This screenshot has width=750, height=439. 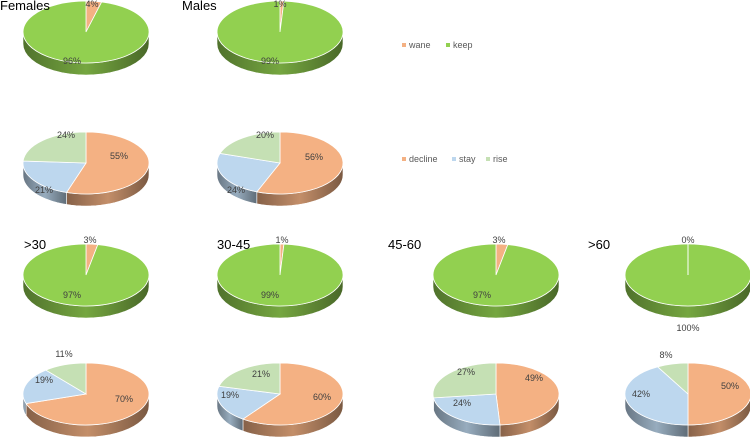 What do you see at coordinates (404, 159) in the screenshot?
I see `legend-swatch-decline` at bounding box center [404, 159].